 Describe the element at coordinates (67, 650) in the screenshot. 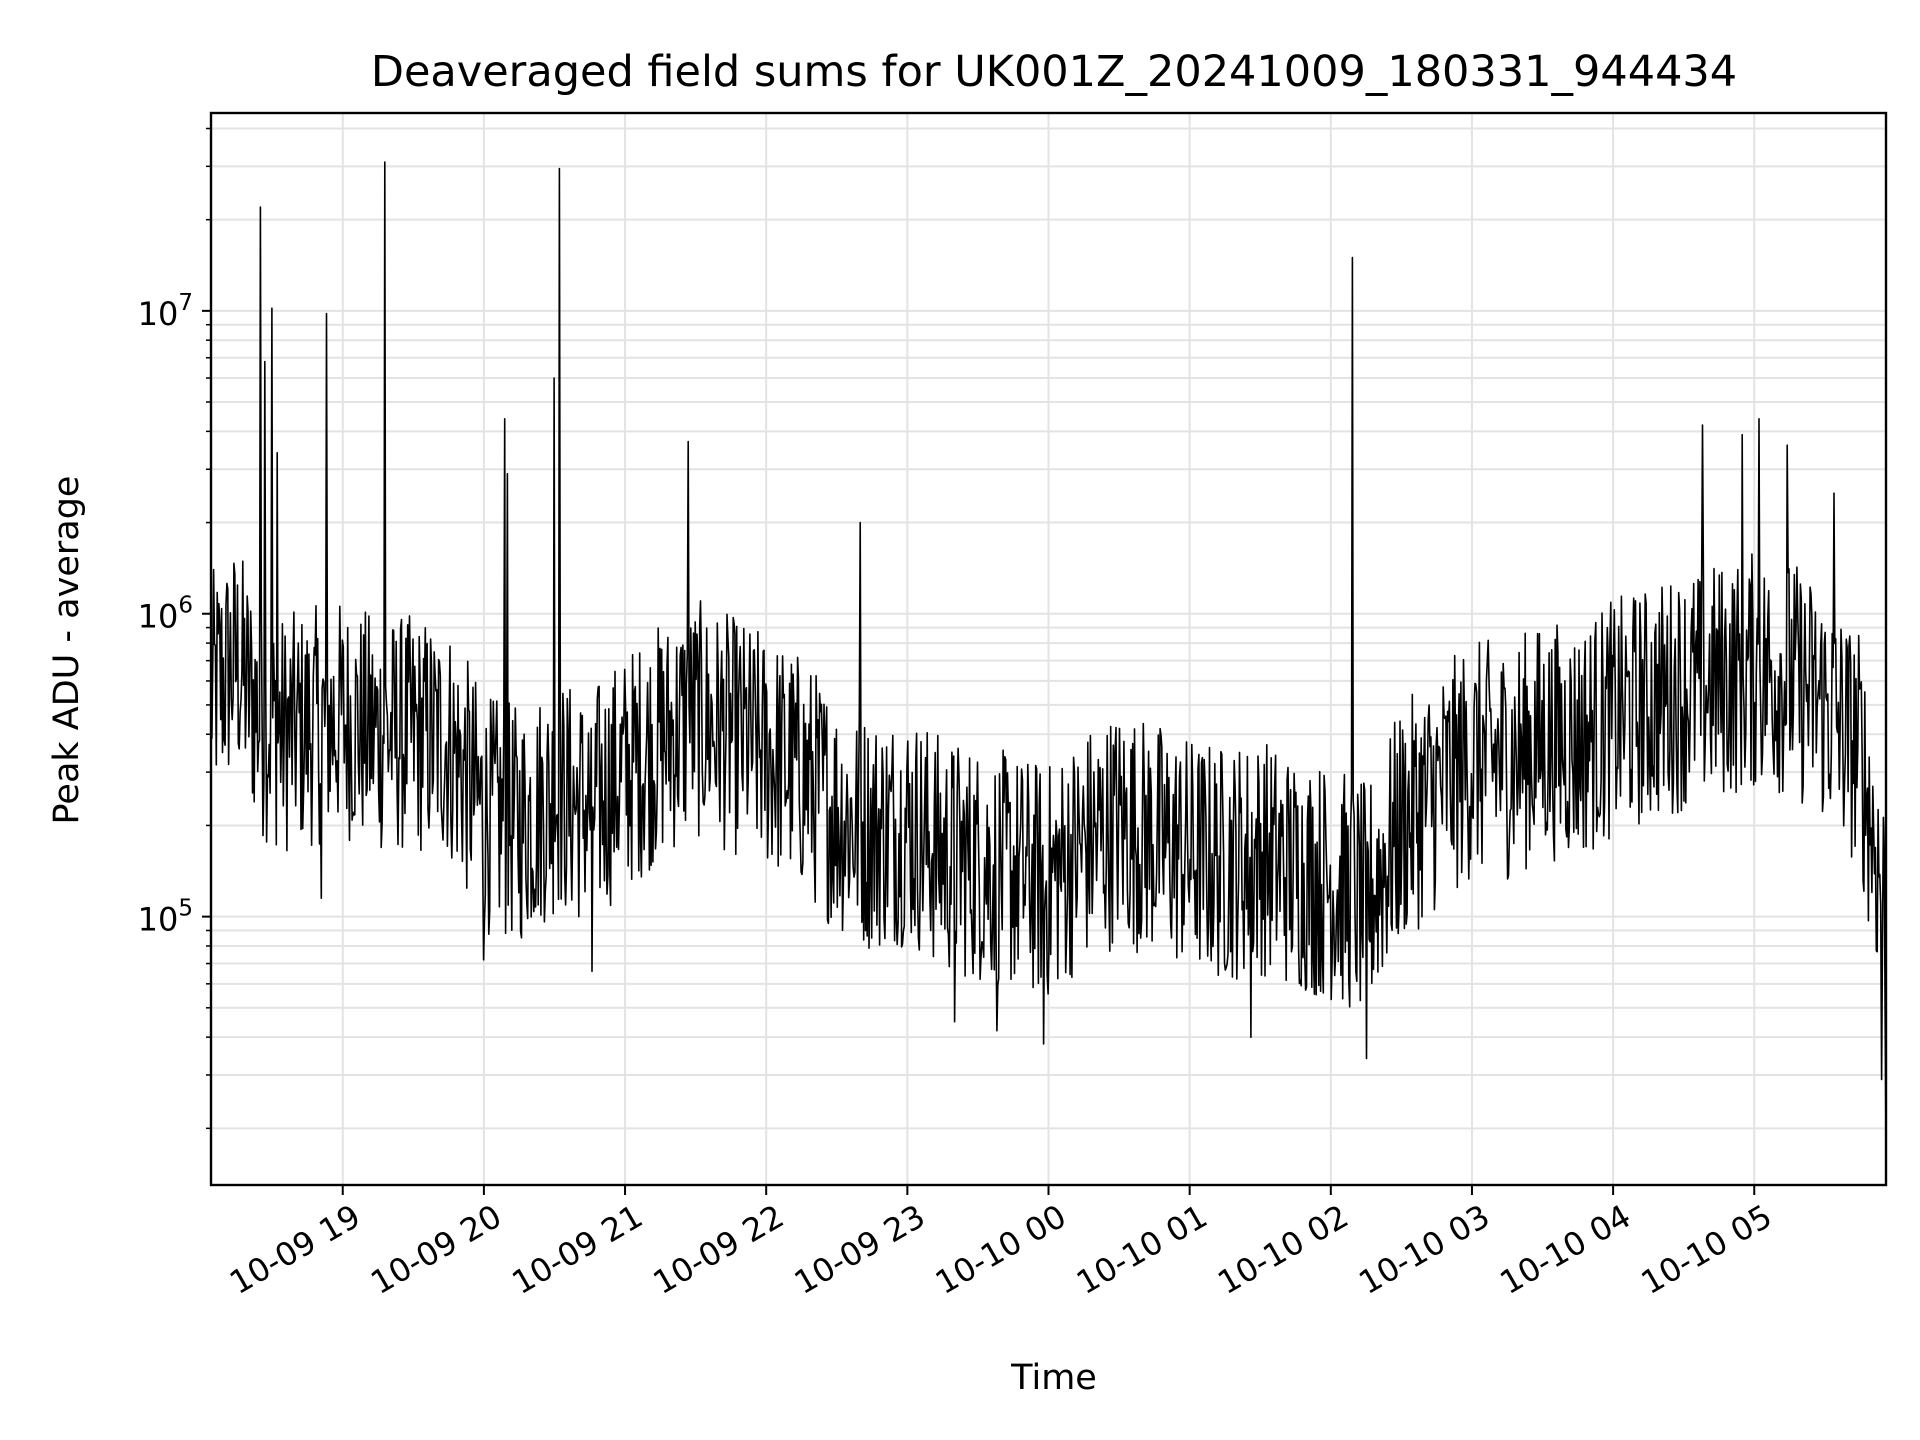

I see `y-axis-label: Peak ADU - average` at that location.